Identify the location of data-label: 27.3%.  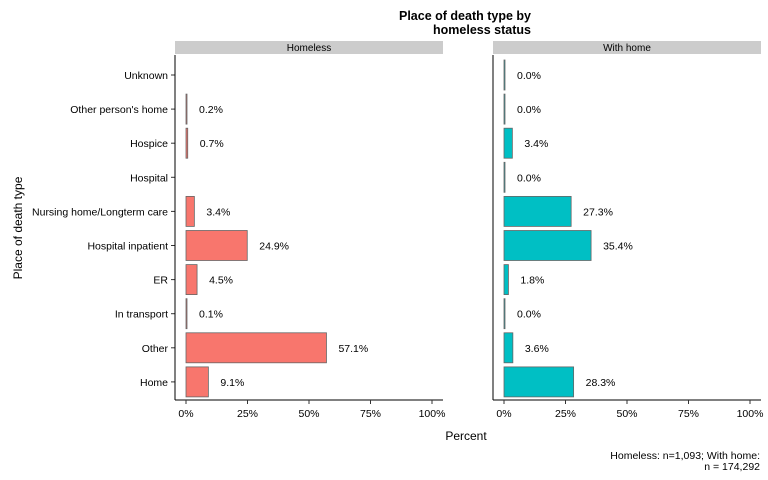
(598, 212).